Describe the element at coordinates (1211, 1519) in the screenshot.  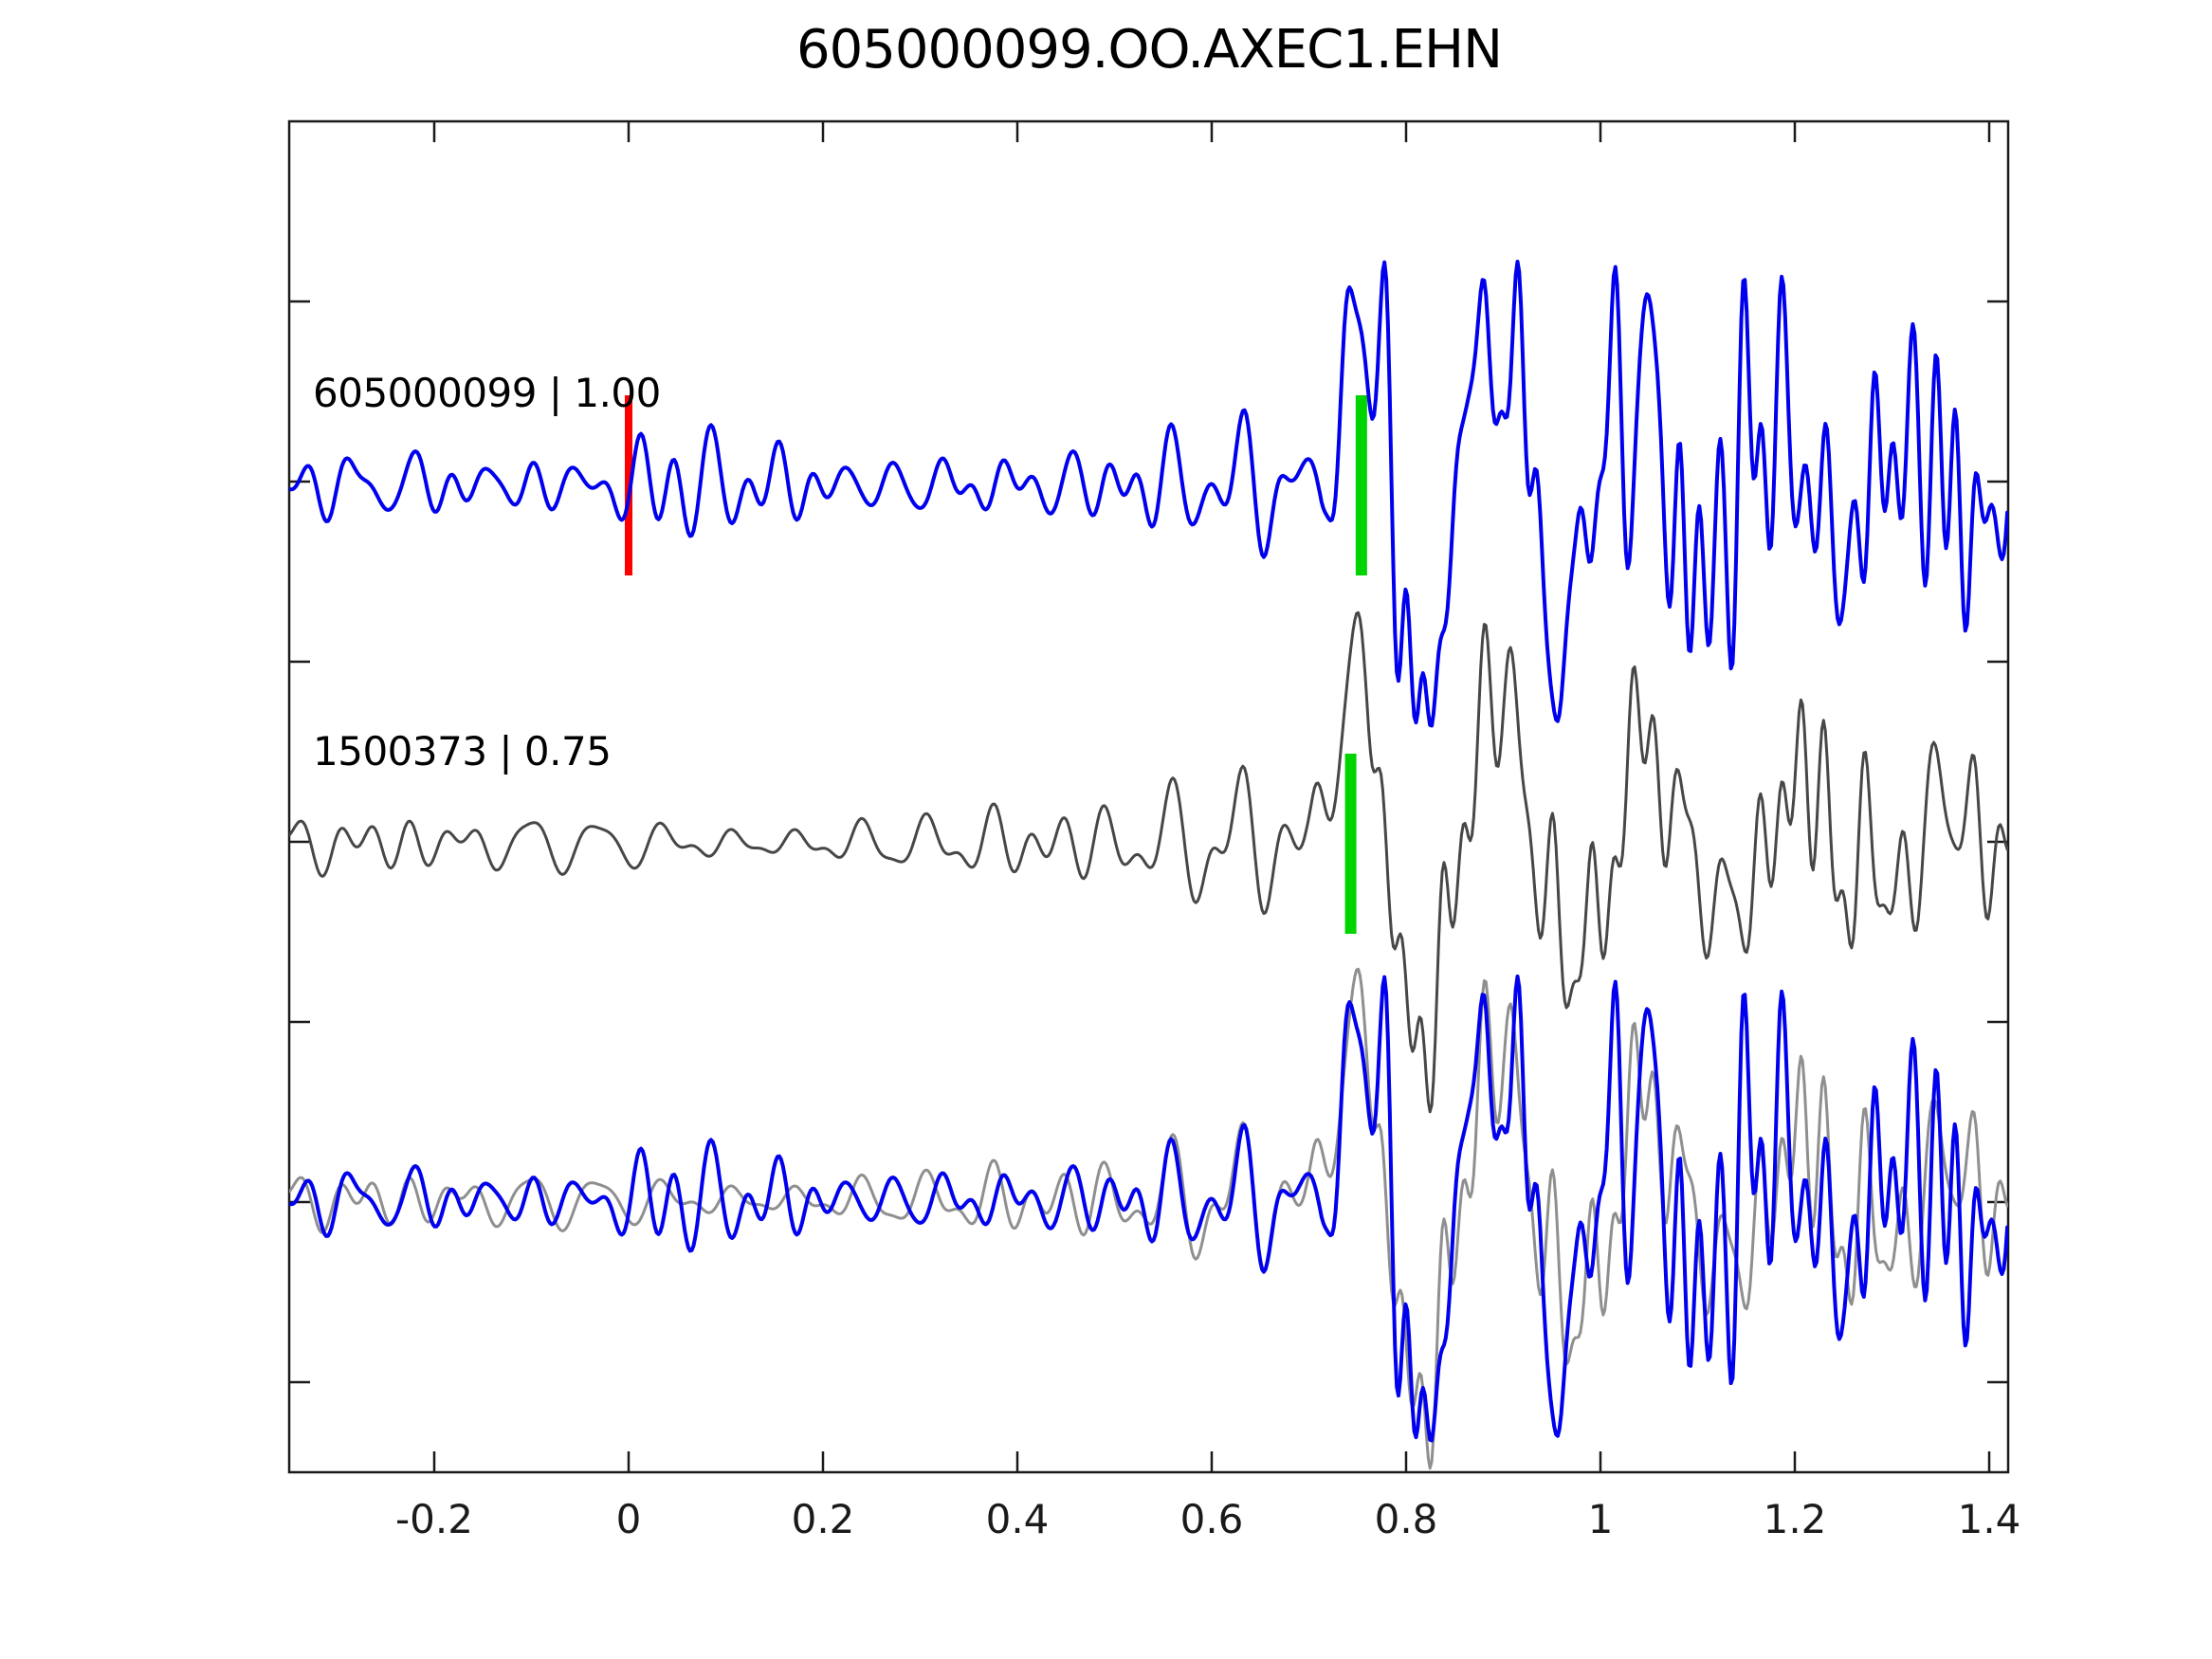
I see `x-tick-label: 0.6` at that location.